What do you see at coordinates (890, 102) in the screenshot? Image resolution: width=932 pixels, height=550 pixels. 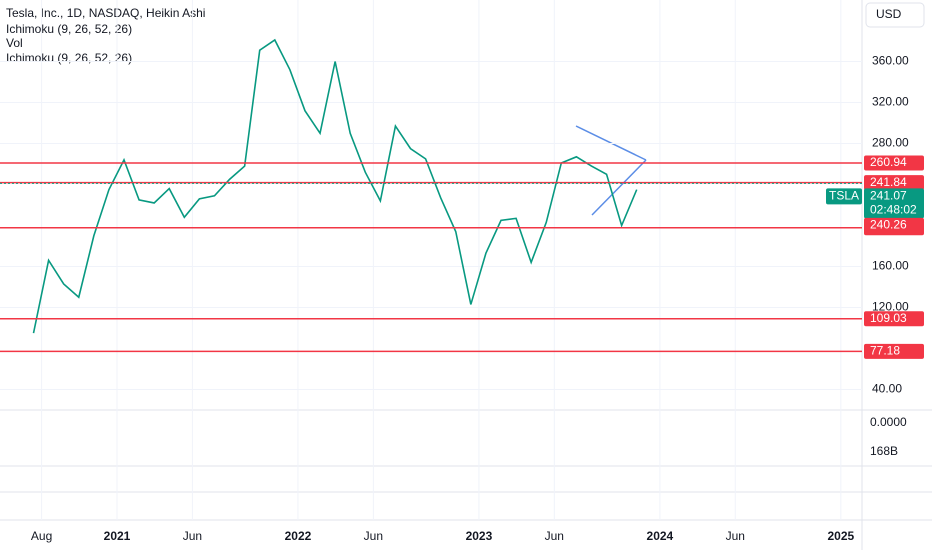 I see `y-tick-label: 320.00` at bounding box center [890, 102].